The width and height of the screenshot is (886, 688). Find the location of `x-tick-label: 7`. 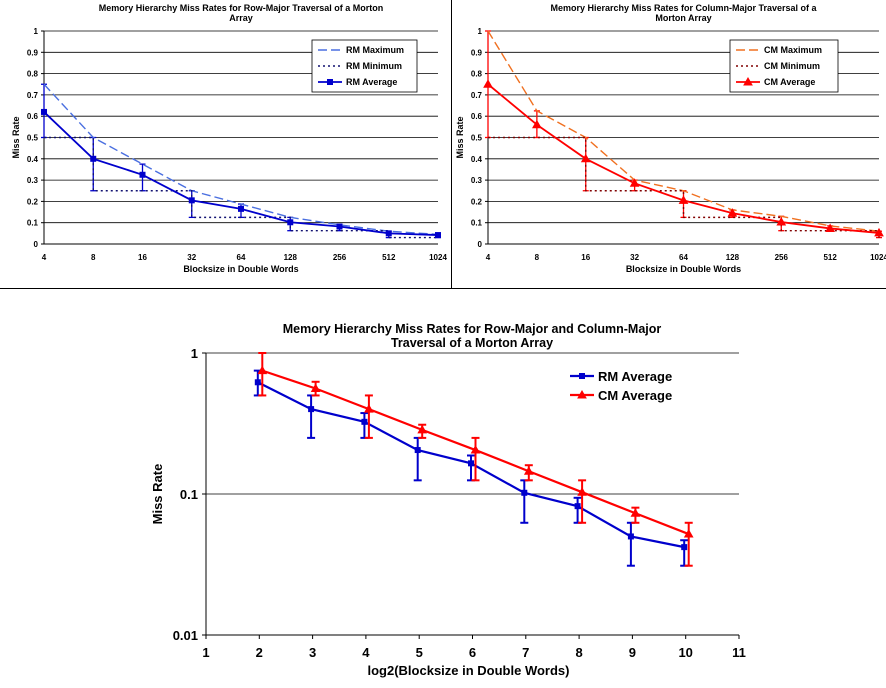

x-tick-label: 7 is located at coordinates (525, 652).